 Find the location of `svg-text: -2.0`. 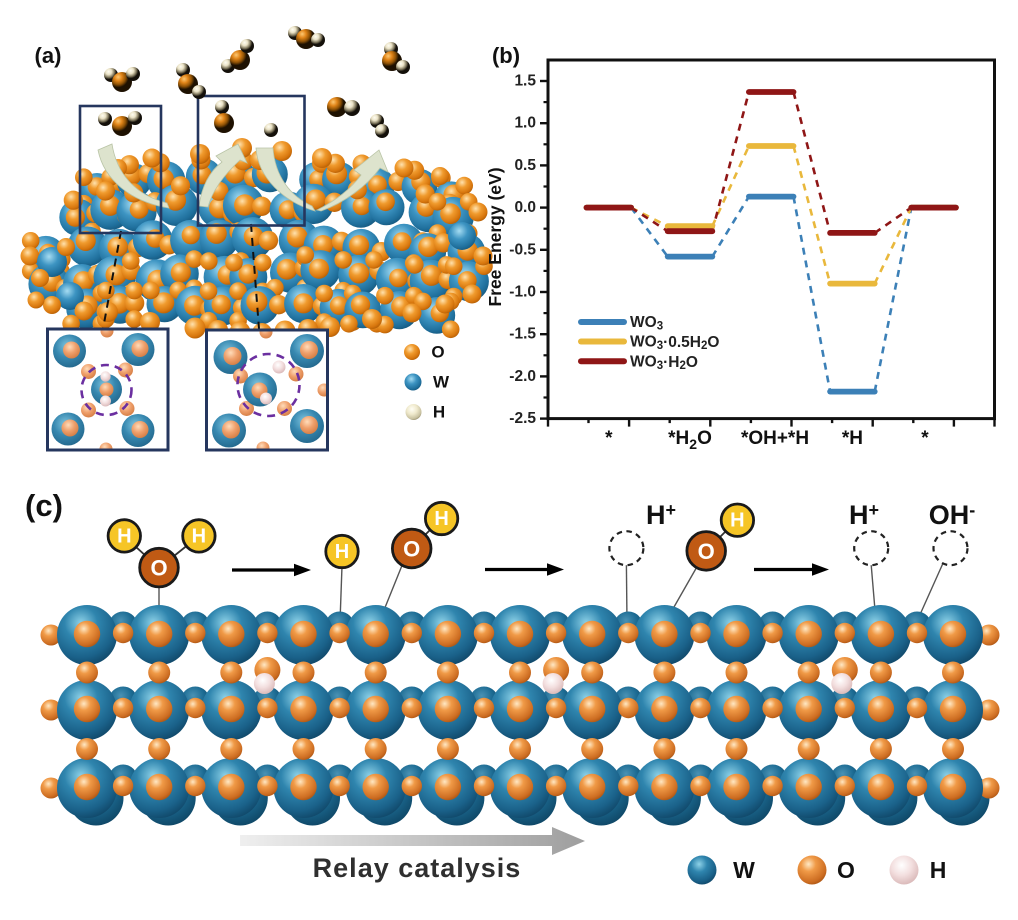

svg-text: -2.0 is located at coordinates (522, 376).